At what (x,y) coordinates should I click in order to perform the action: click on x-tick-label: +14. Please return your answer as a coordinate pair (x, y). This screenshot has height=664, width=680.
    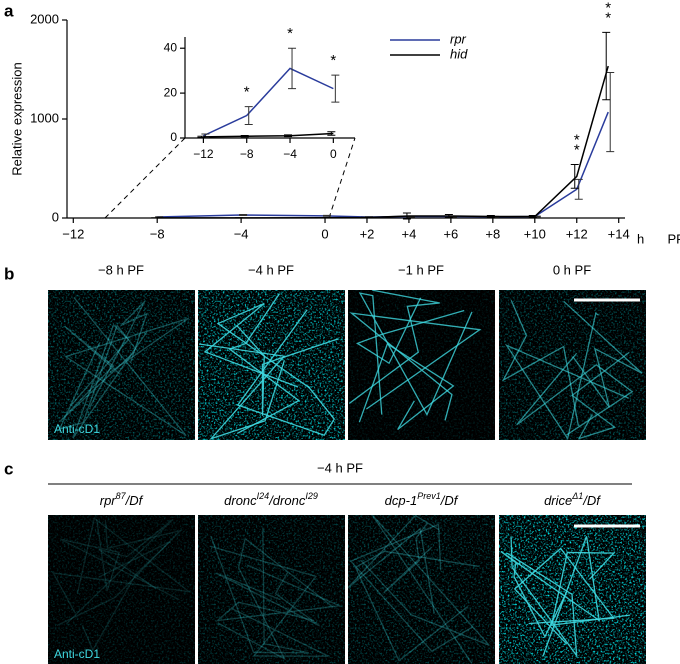
    Looking at the image, I should click on (619, 233).